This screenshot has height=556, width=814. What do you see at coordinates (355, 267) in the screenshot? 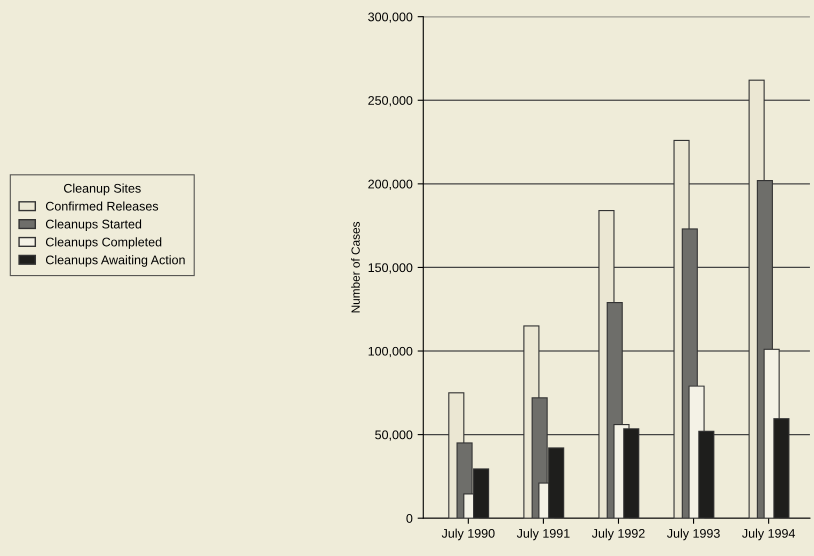
I see `y-axis-title: Number of Cases` at bounding box center [355, 267].